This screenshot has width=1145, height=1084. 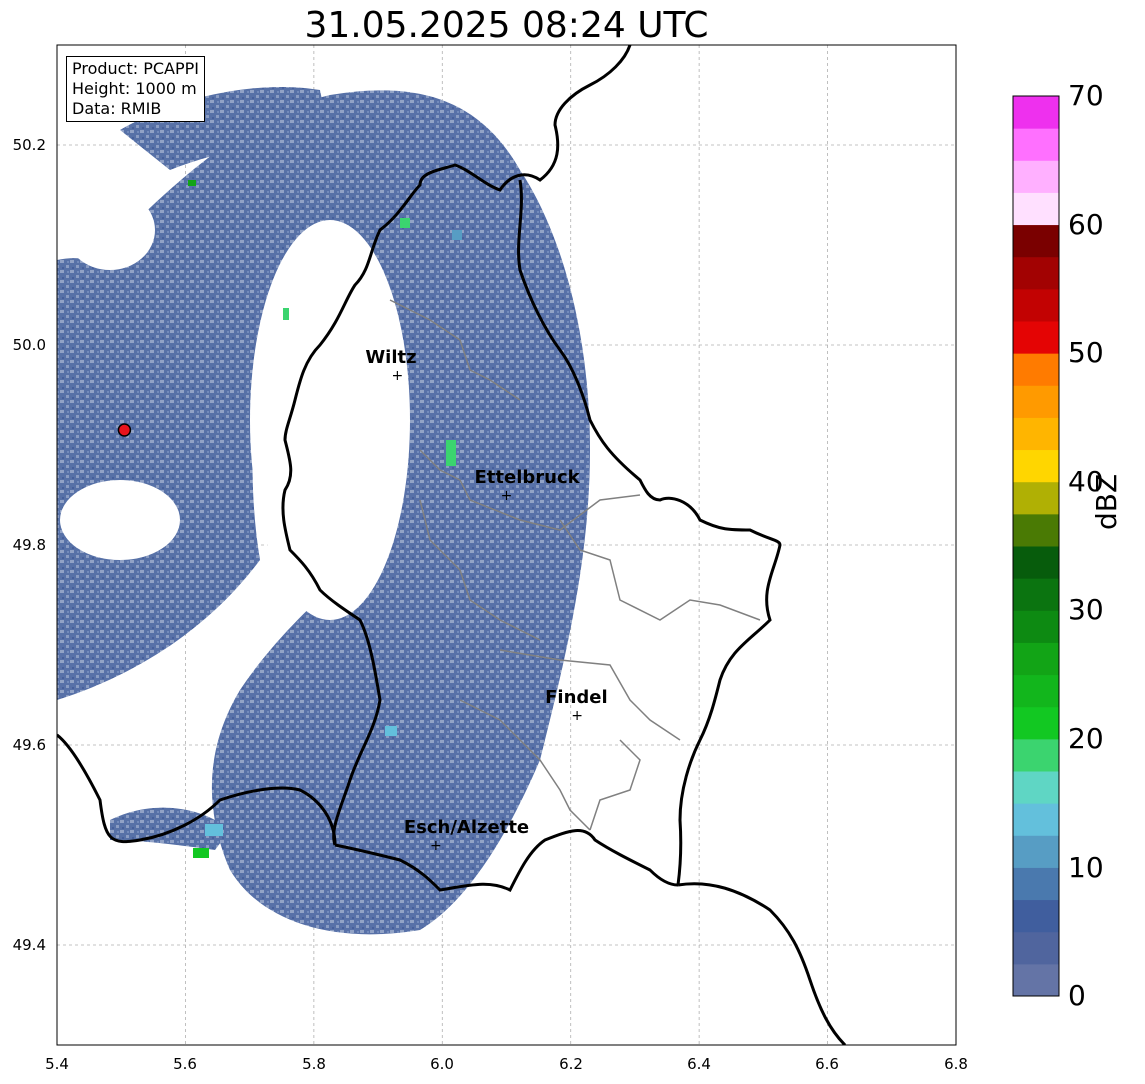 I want to click on x-tick-label: 6.4, so click(x=699, y=1064).